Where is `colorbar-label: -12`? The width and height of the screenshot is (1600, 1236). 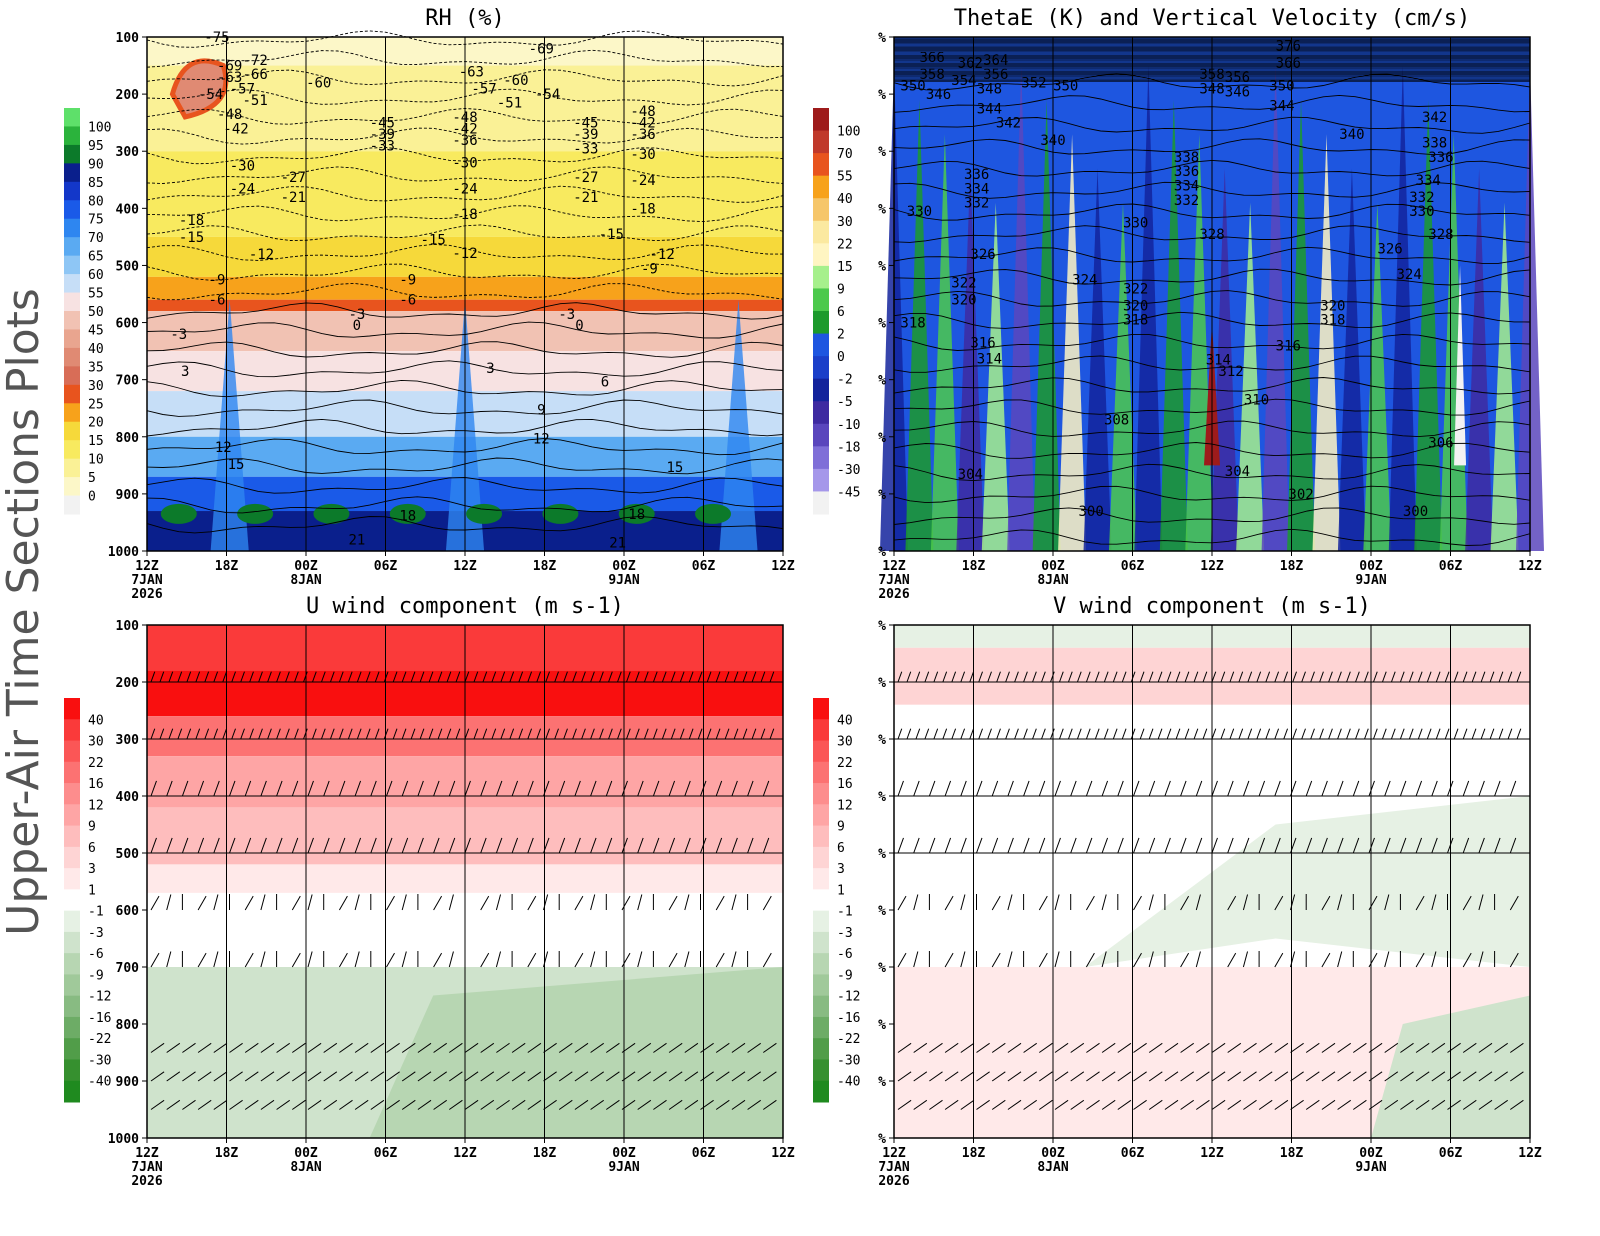 colorbar-label: -12 is located at coordinates (99, 997).